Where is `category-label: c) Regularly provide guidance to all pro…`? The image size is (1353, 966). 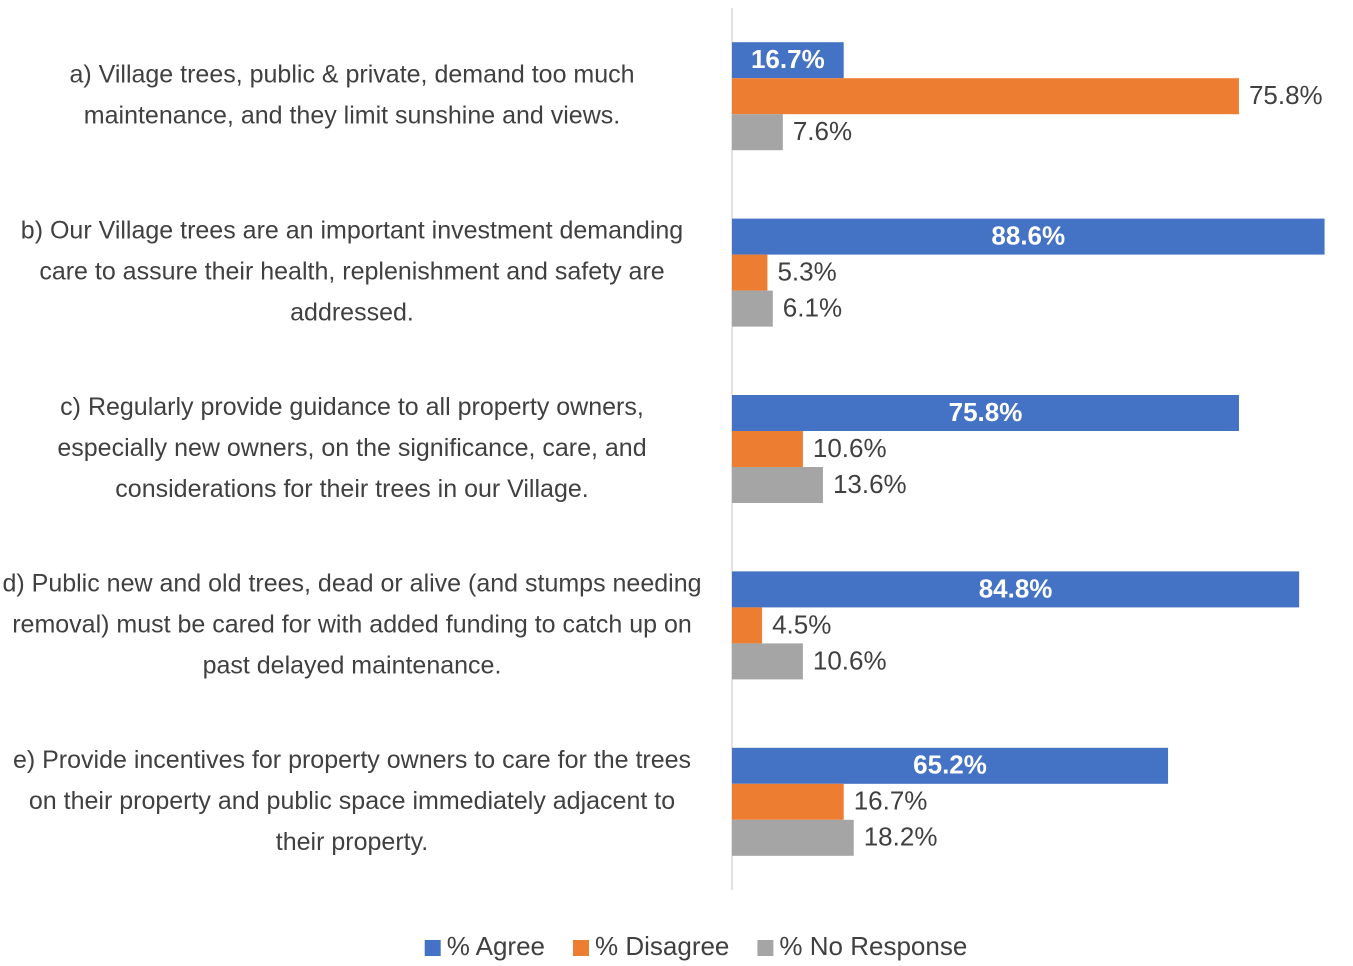
category-label: c) Regularly provide guidance to all pro… is located at coordinates (351, 448).